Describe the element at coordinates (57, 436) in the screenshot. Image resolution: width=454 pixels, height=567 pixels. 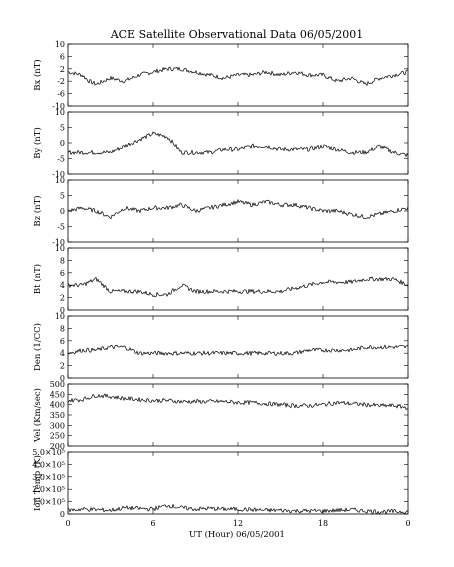
I see `y-tick-label: 250` at that location.